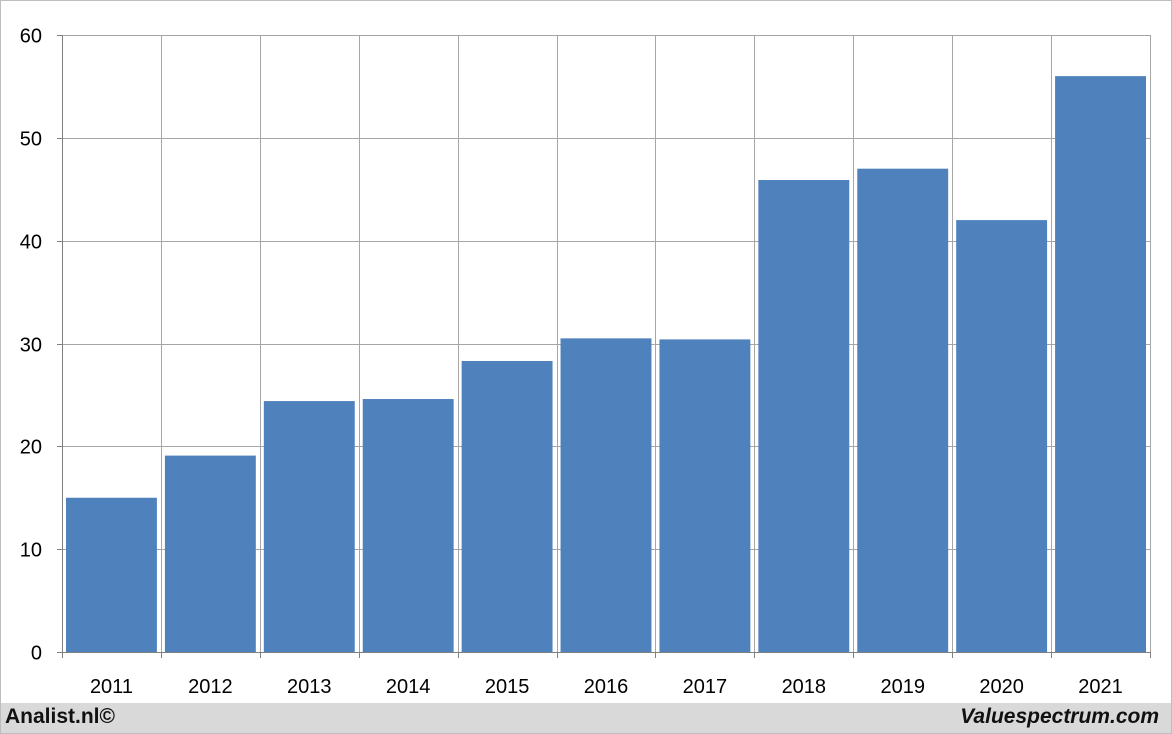  Describe the element at coordinates (804, 415) in the screenshot. I see `bar-2018` at that location.